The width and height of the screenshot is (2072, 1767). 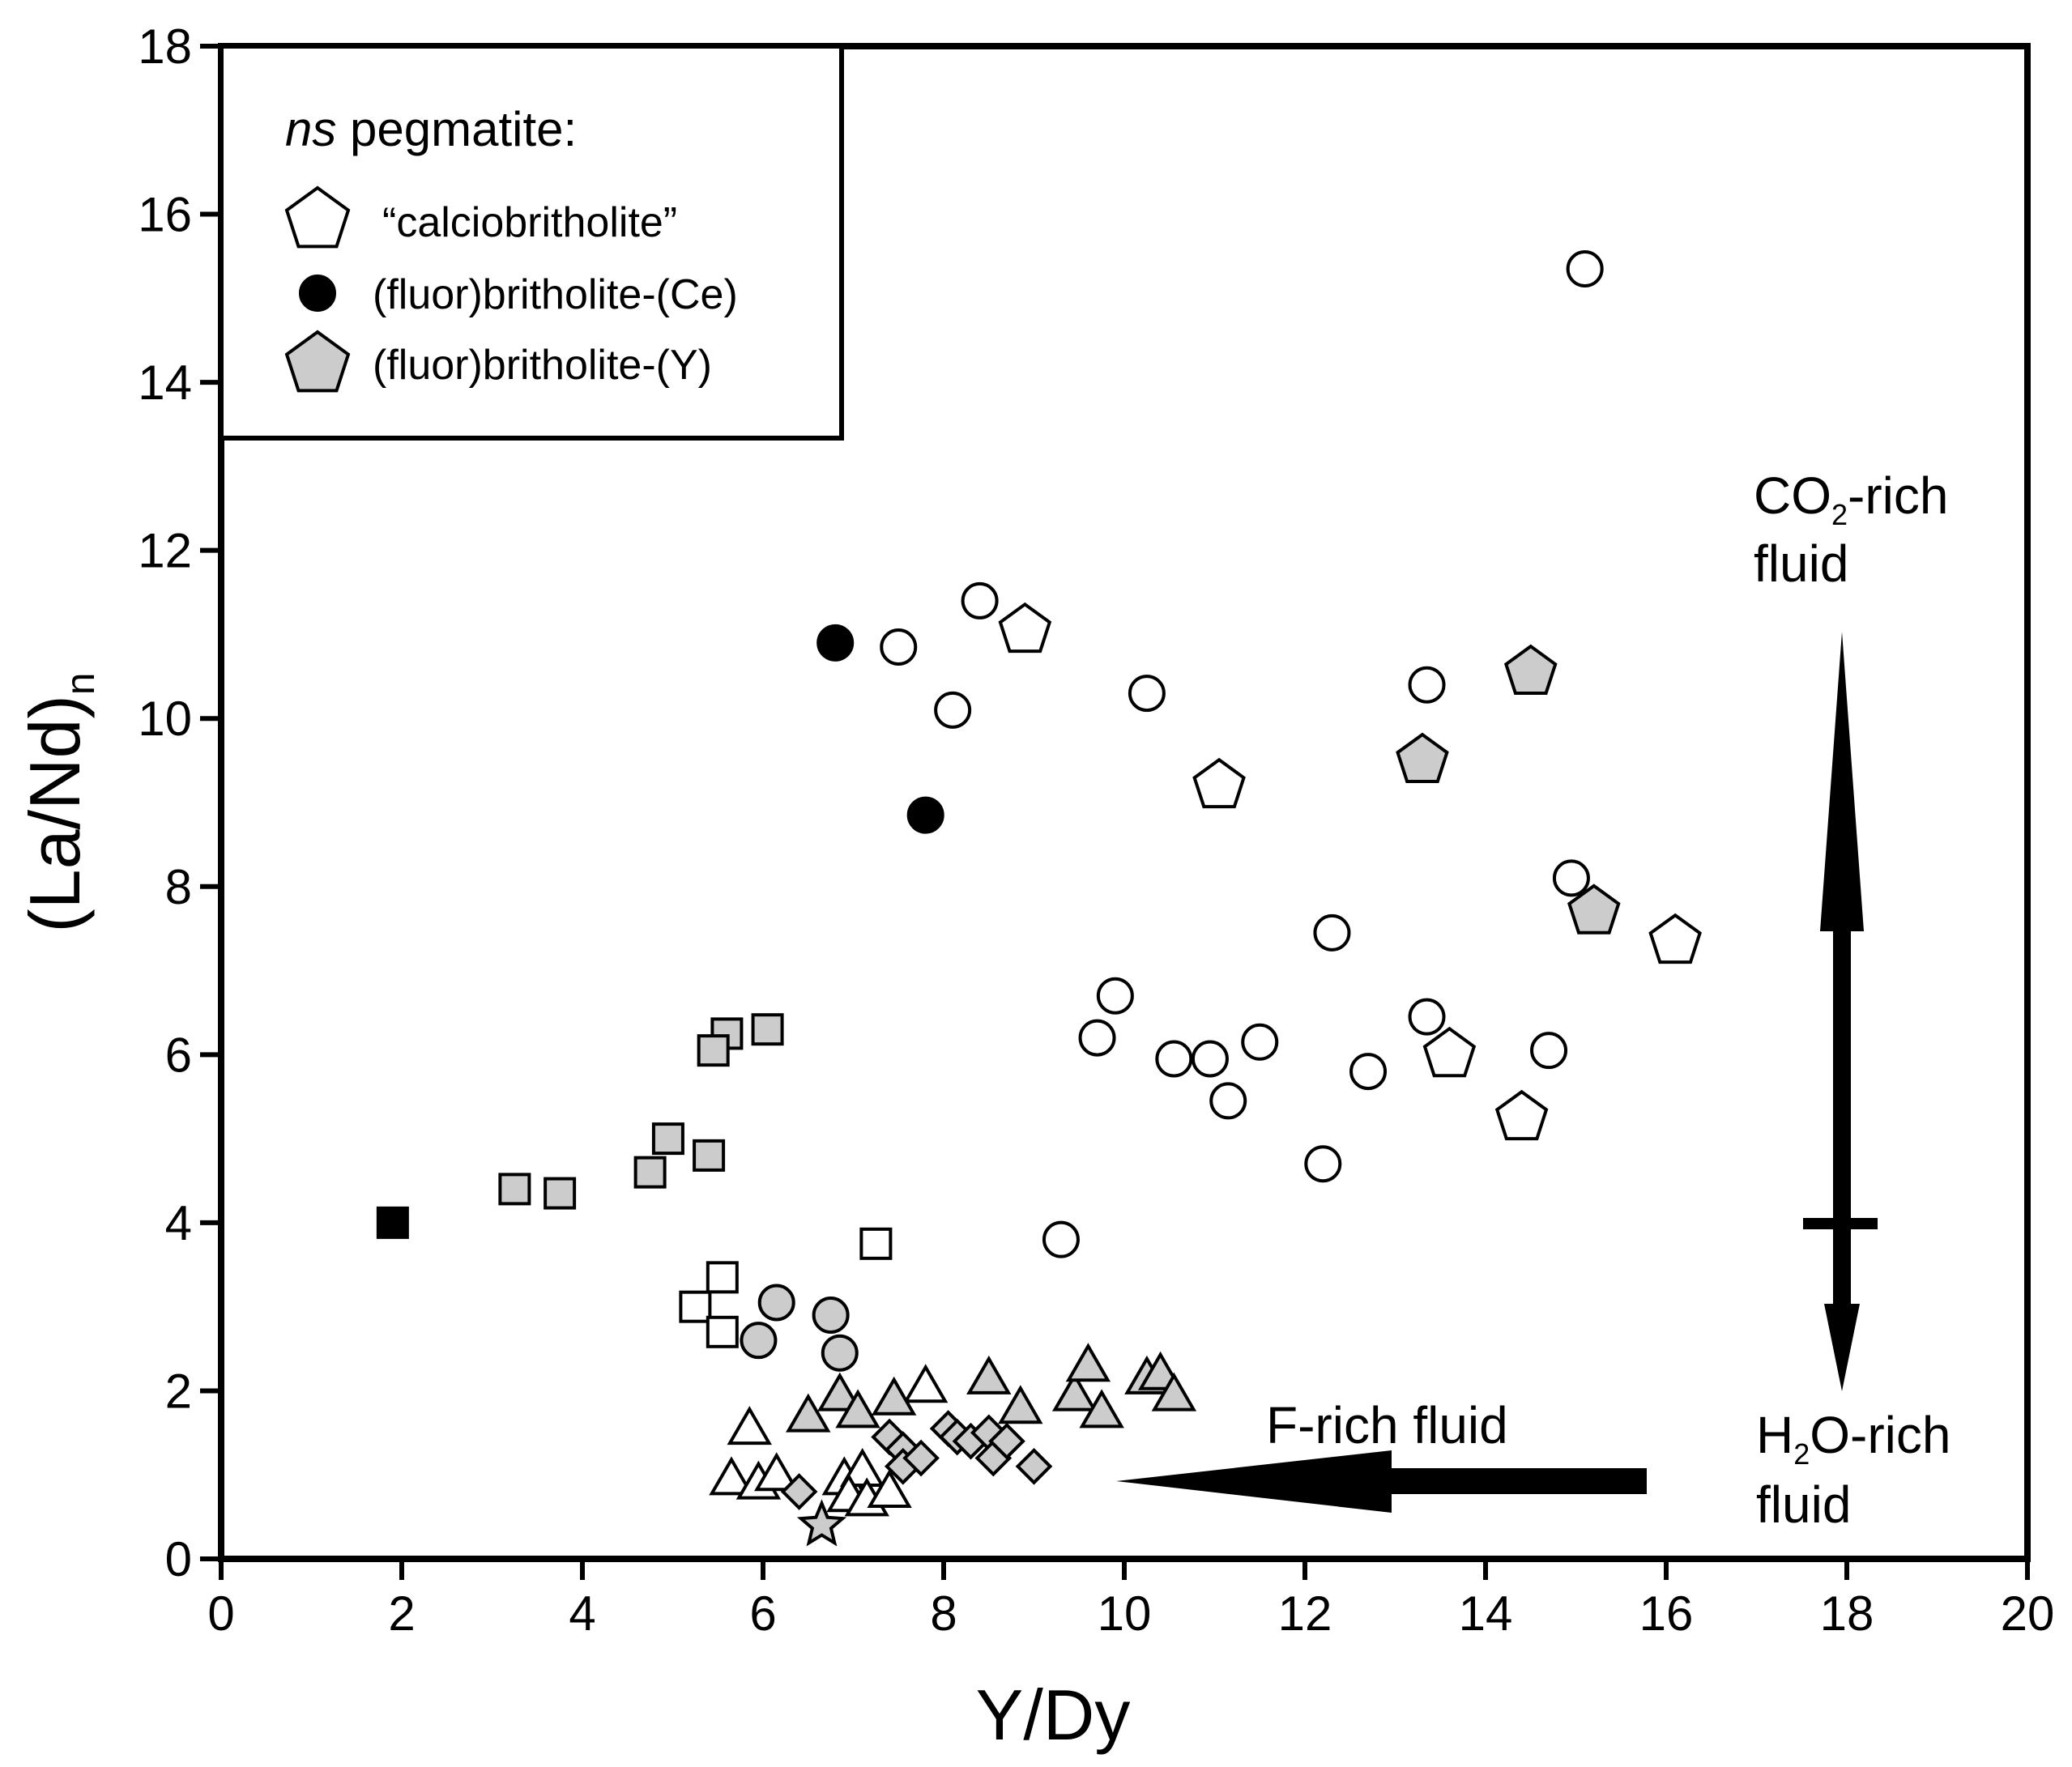 What do you see at coordinates (821, 1523) in the screenshot?
I see `data-point-gray-star` at bounding box center [821, 1523].